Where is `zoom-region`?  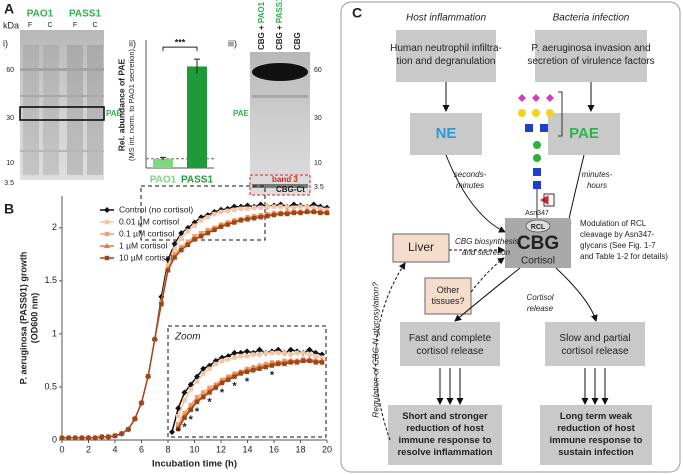
zoom-region is located at coordinates (203, 213).